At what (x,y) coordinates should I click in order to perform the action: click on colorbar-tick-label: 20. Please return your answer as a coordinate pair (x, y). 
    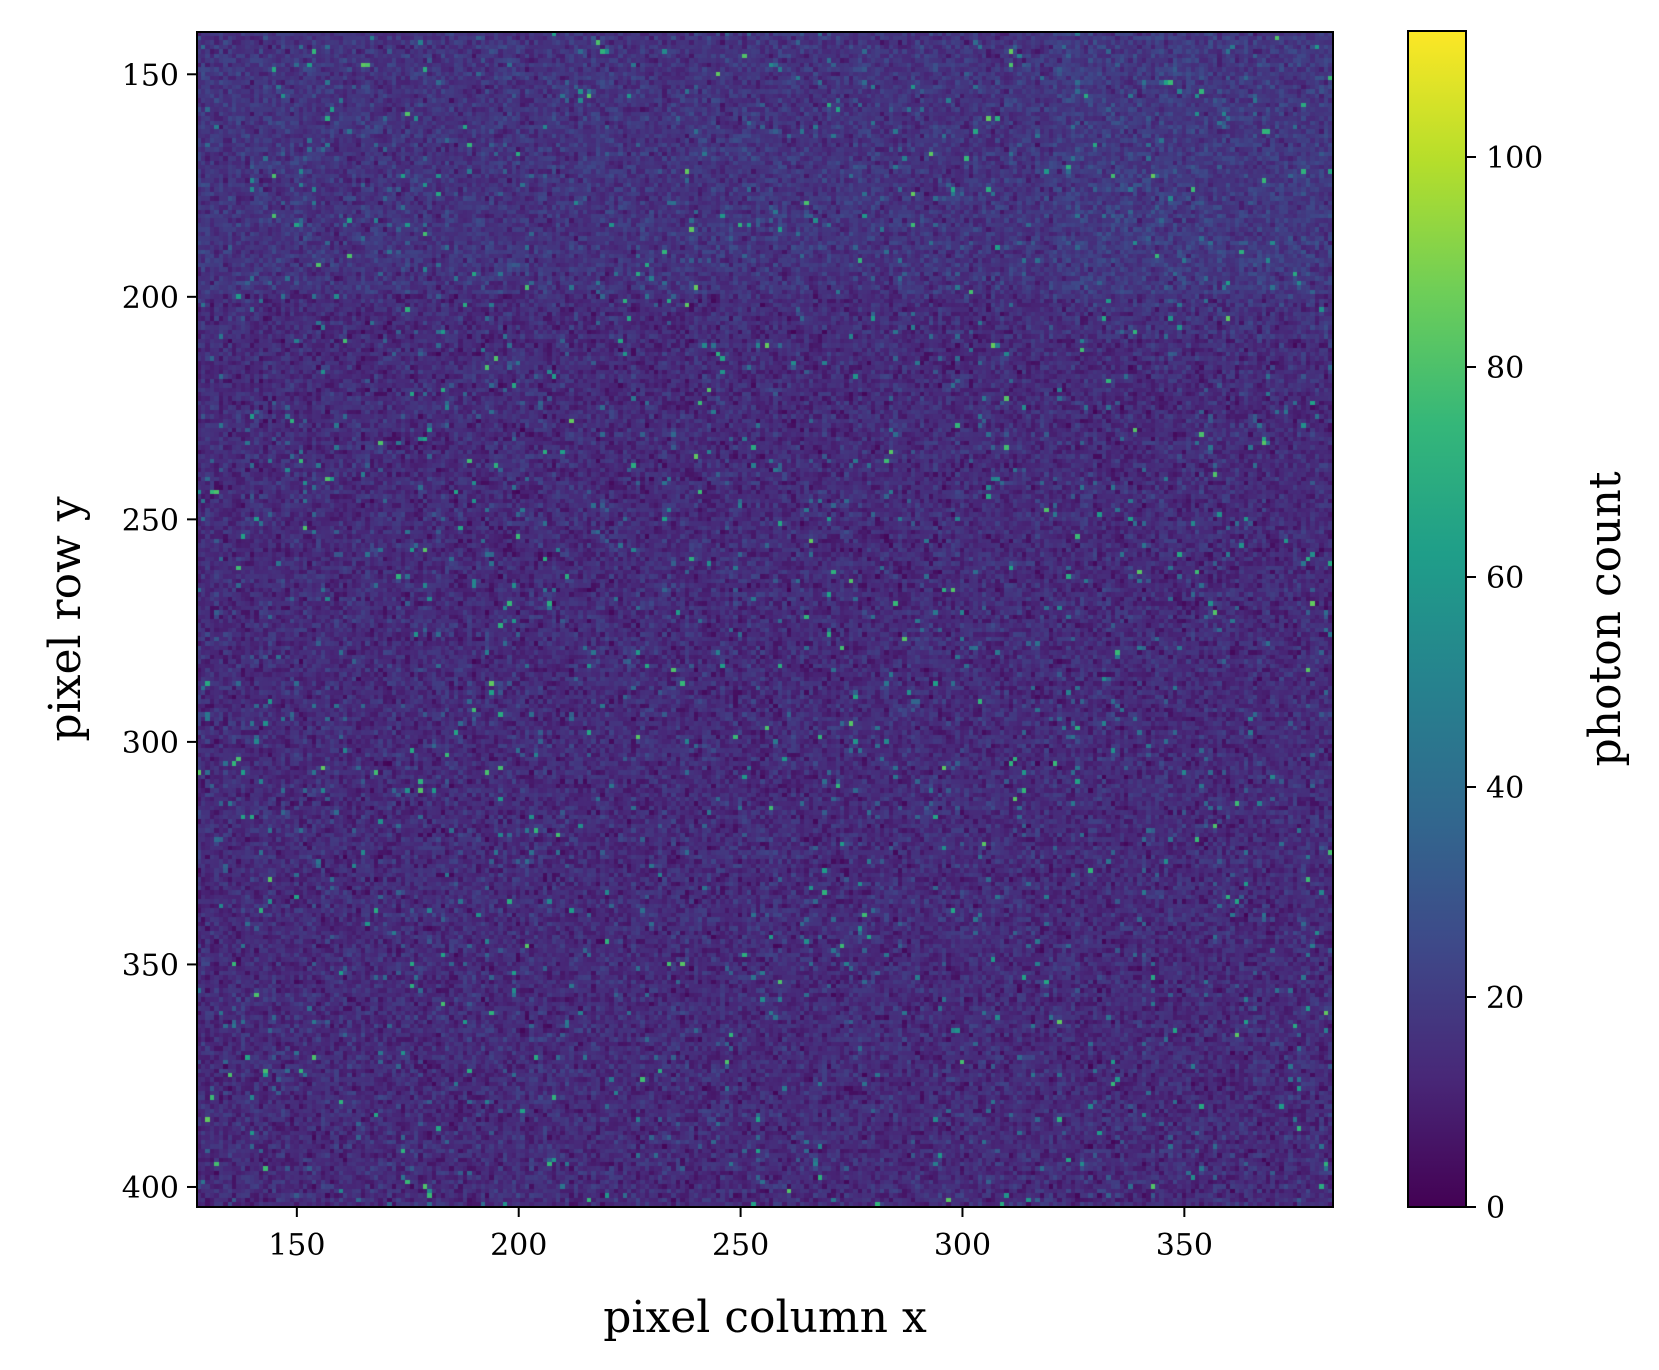
    Looking at the image, I should click on (1505, 998).